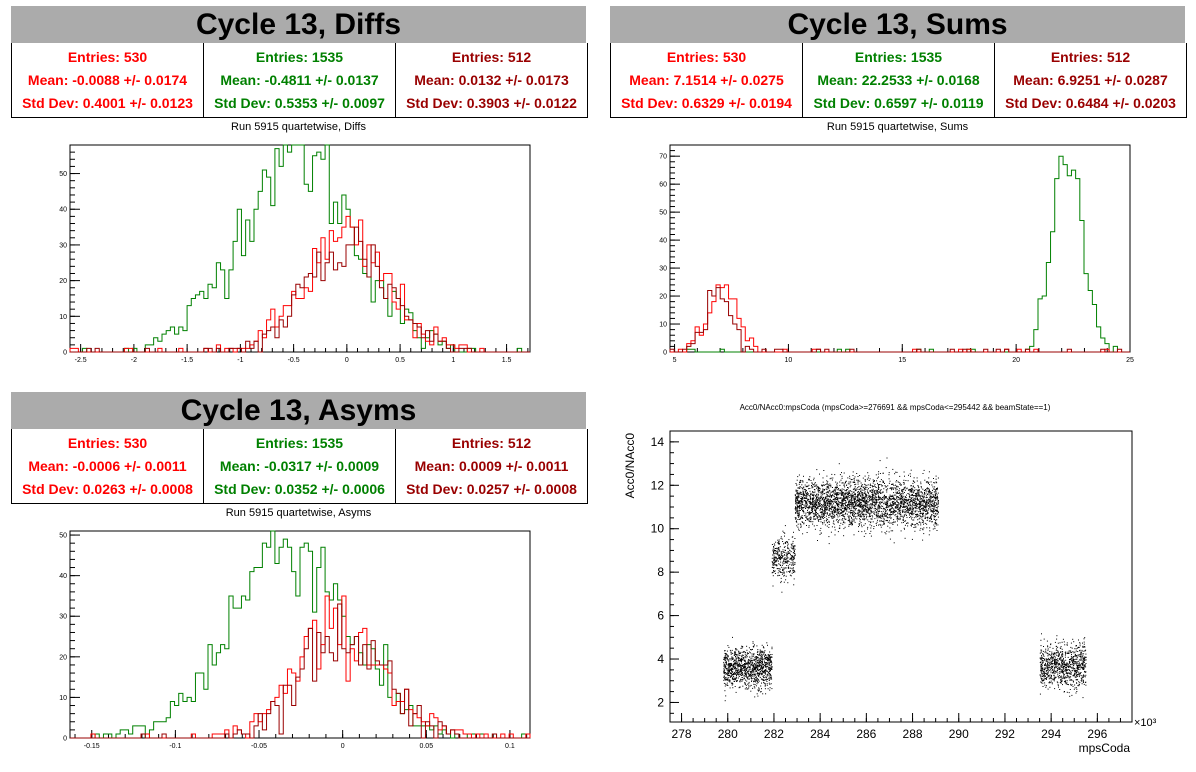 The image size is (1196, 772). What do you see at coordinates (63, 281) in the screenshot?
I see `y-tick-label: 20` at bounding box center [63, 281].